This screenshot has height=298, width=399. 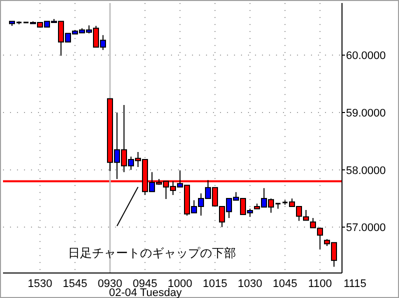 What do you see at coordinates (355, 284) in the screenshot?
I see `x-tick-label: 1115` at bounding box center [355, 284].